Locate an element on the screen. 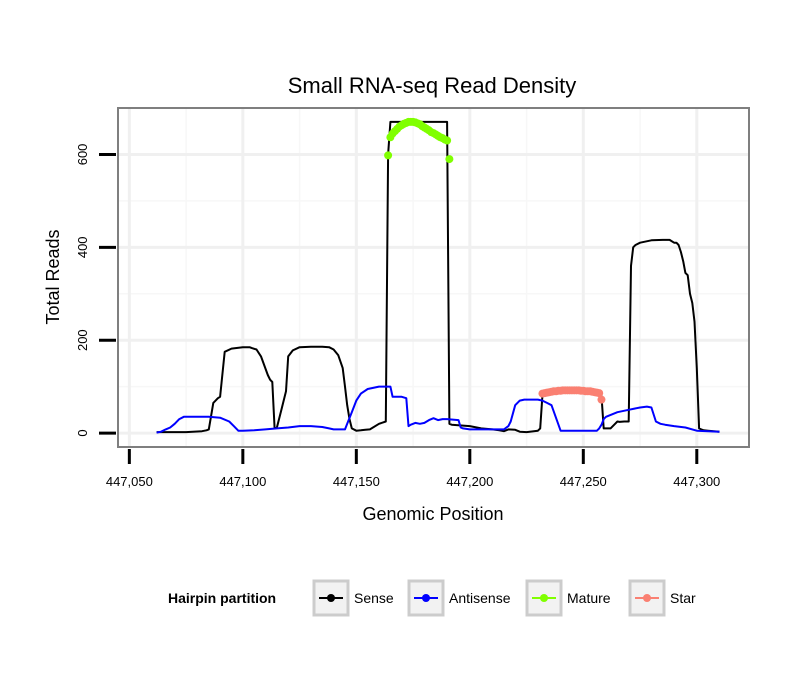  y-tick-label: 0 is located at coordinates (82, 432).